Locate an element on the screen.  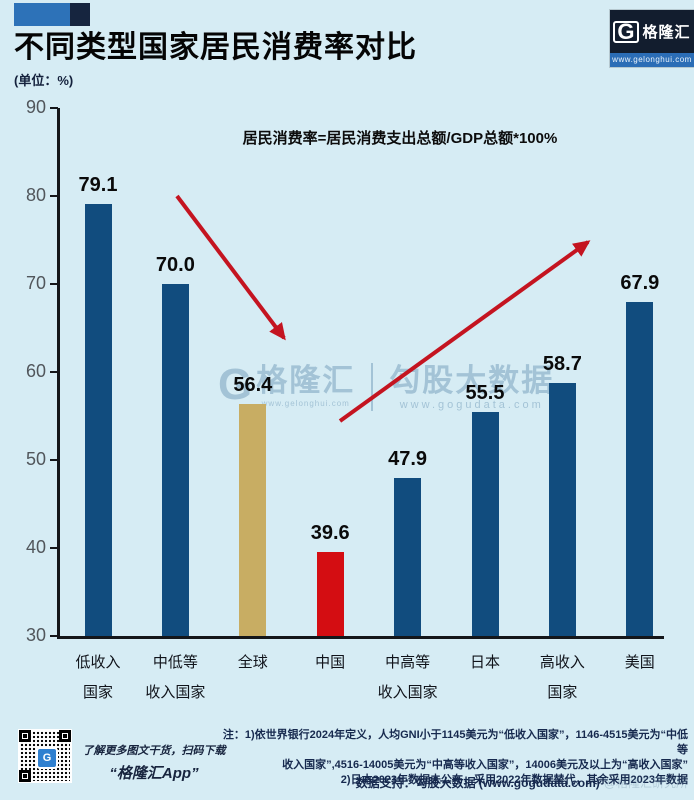
logo-g-icon: G is located at coordinates (626, 31).